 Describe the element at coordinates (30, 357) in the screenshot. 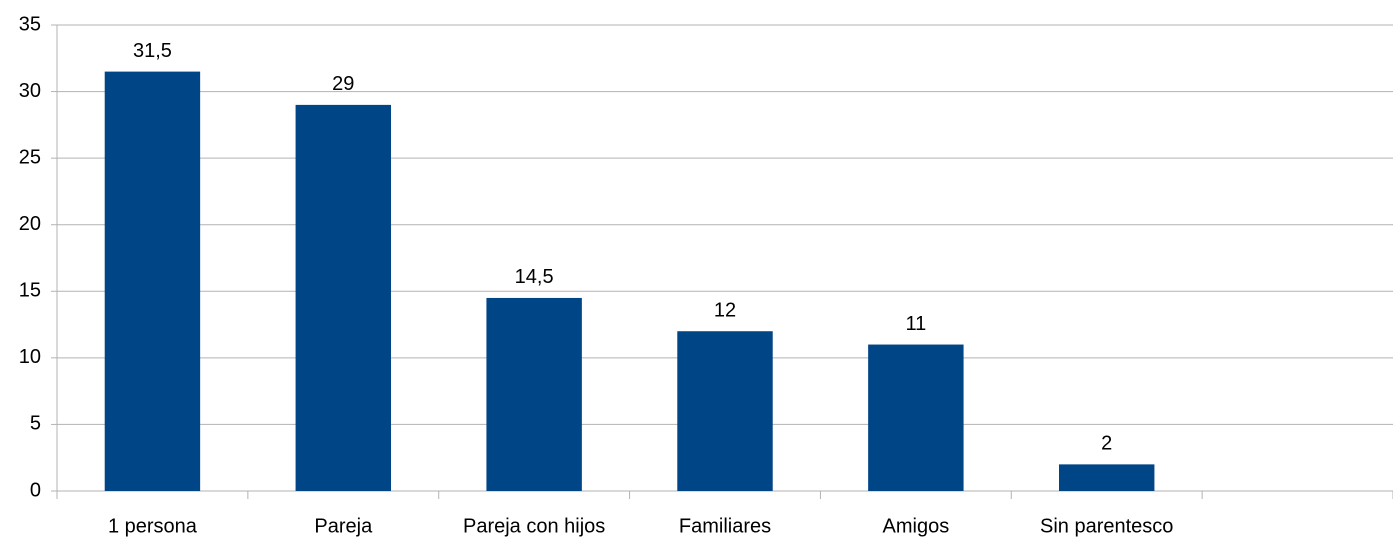

I see `y-tick-label: 10` at that location.